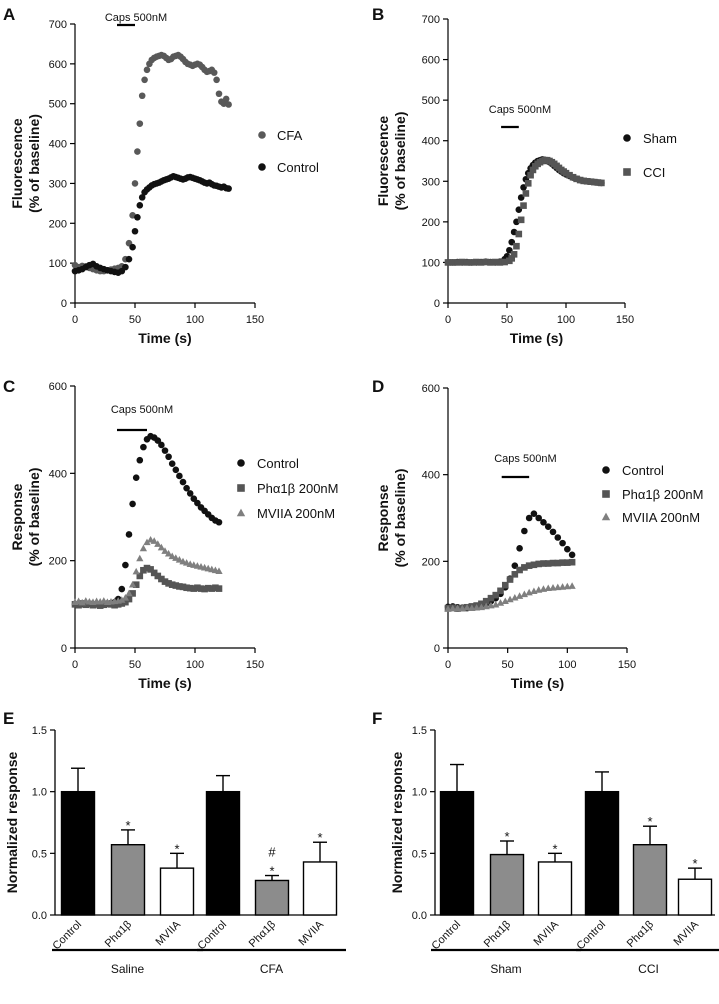 This screenshot has height=1004, width=719. I want to click on y-tick-label: 1.0, so click(39, 793).